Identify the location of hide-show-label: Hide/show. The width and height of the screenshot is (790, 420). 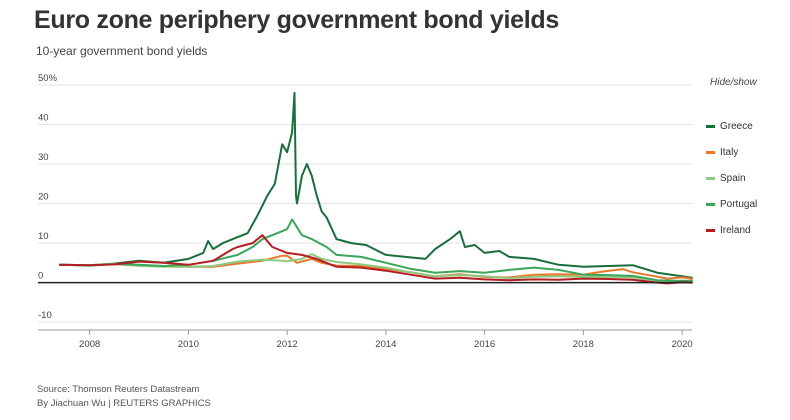
(733, 82).